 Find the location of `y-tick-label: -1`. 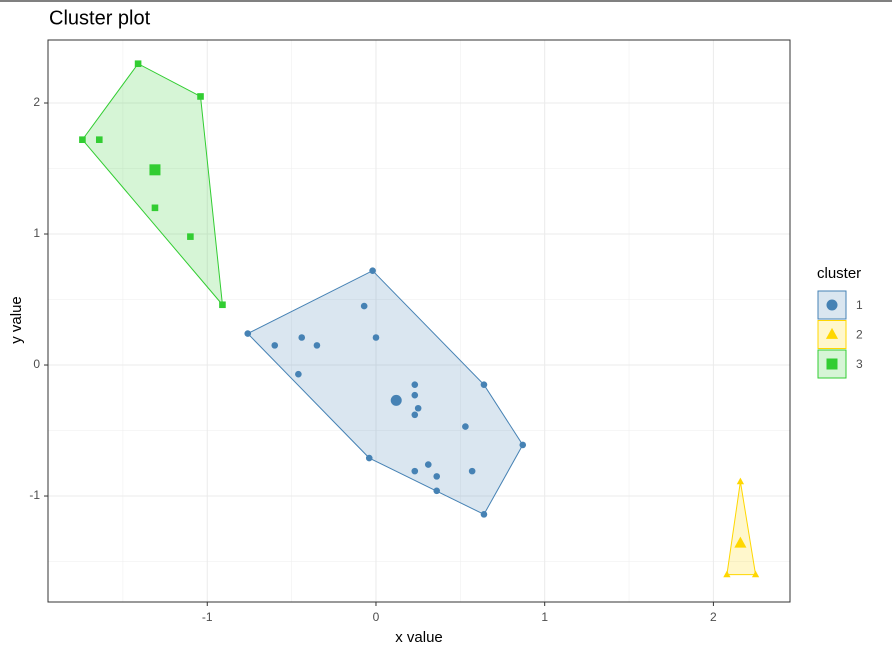

y-tick-label: -1 is located at coordinates (34, 495).